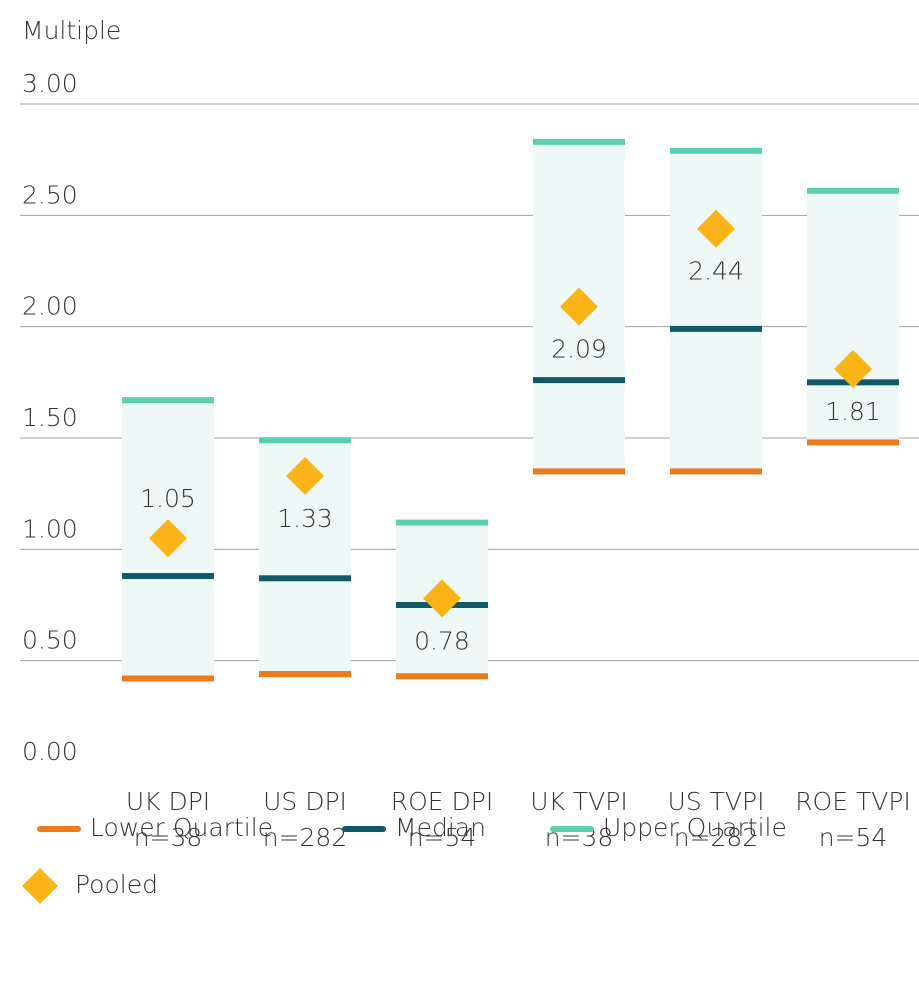 The height and width of the screenshot is (988, 919). Describe the element at coordinates (50, 640) in the screenshot. I see `y-tick-label: 0.50` at that location.